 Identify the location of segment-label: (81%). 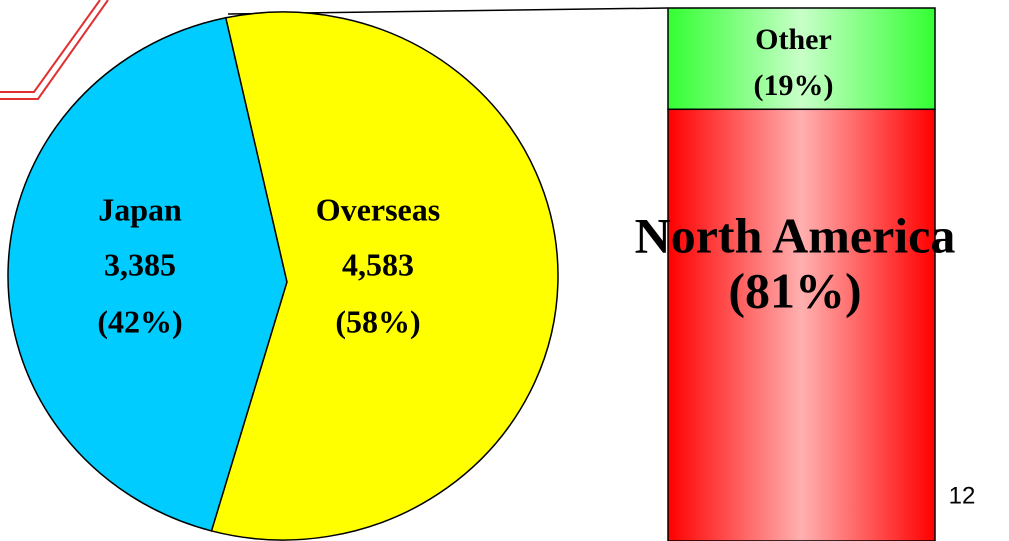
(794, 290).